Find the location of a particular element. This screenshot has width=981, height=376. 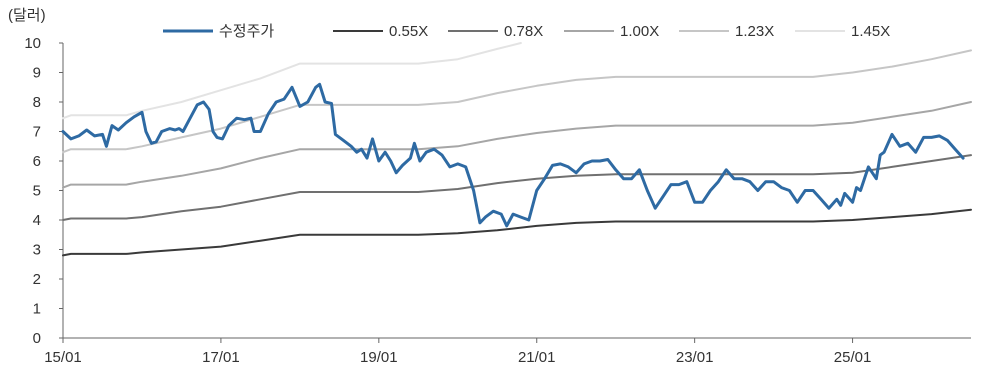

y-tick-label: 7 is located at coordinates (37, 132).